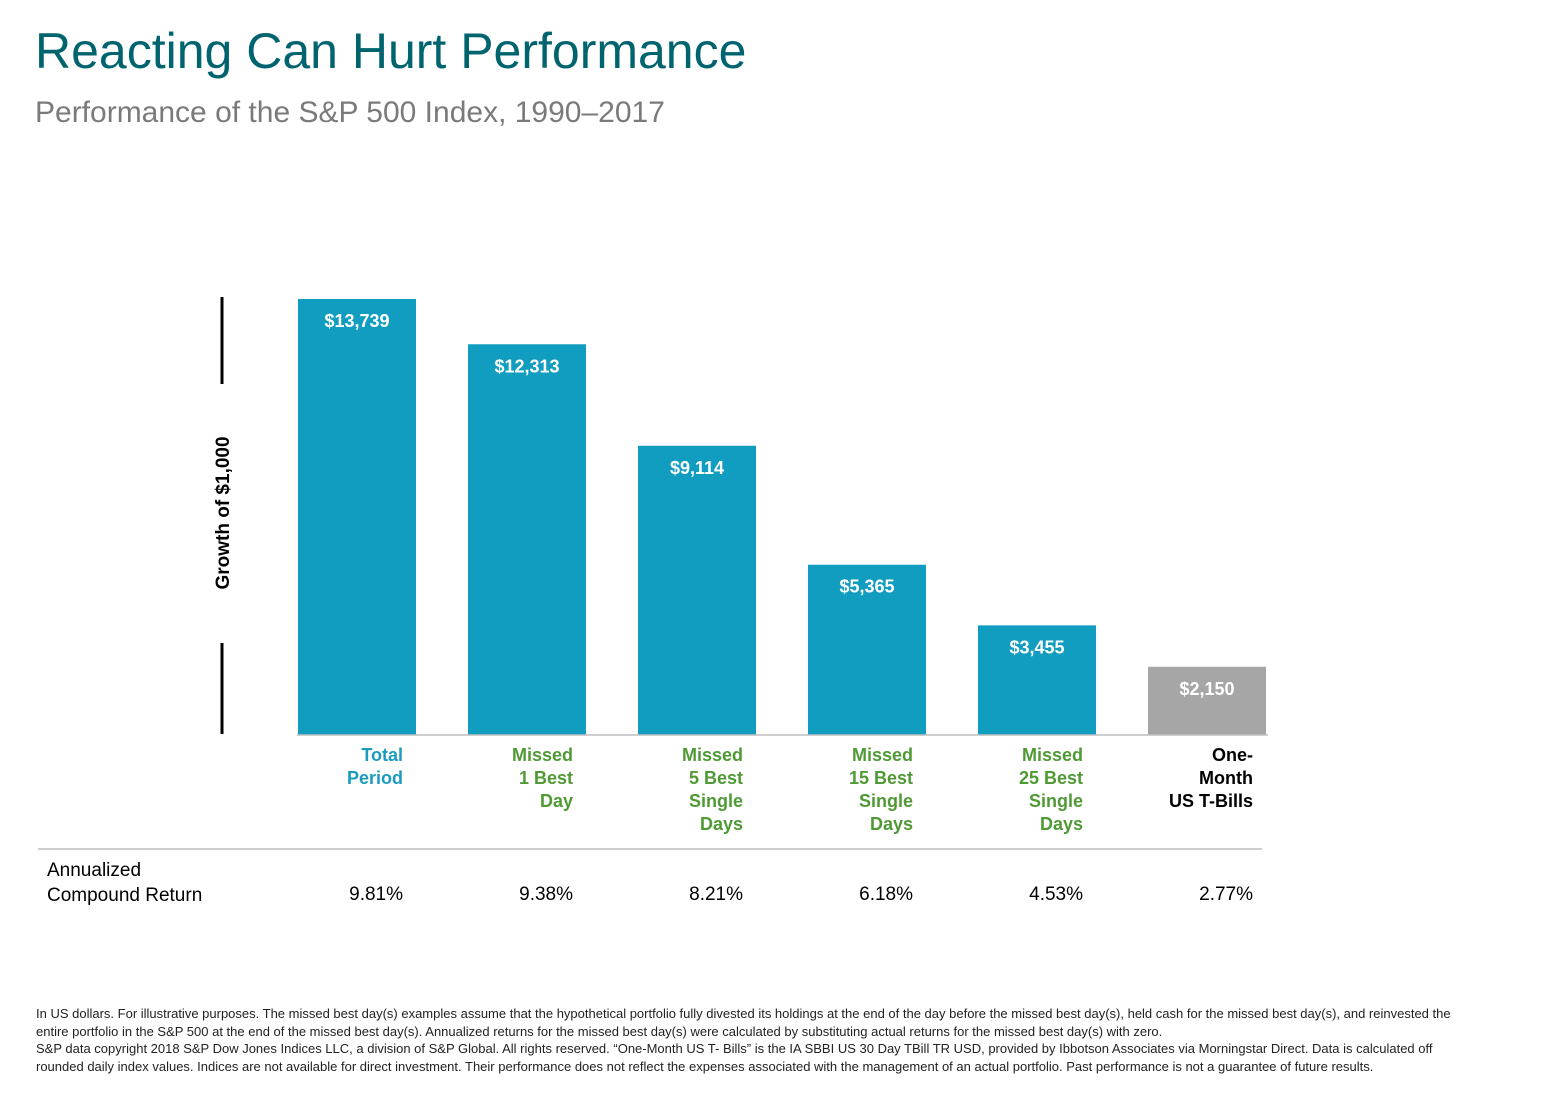 Image resolution: width=1545 pixels, height=1114 pixels. I want to click on returns-header-line-1: Annualized, so click(94, 870).